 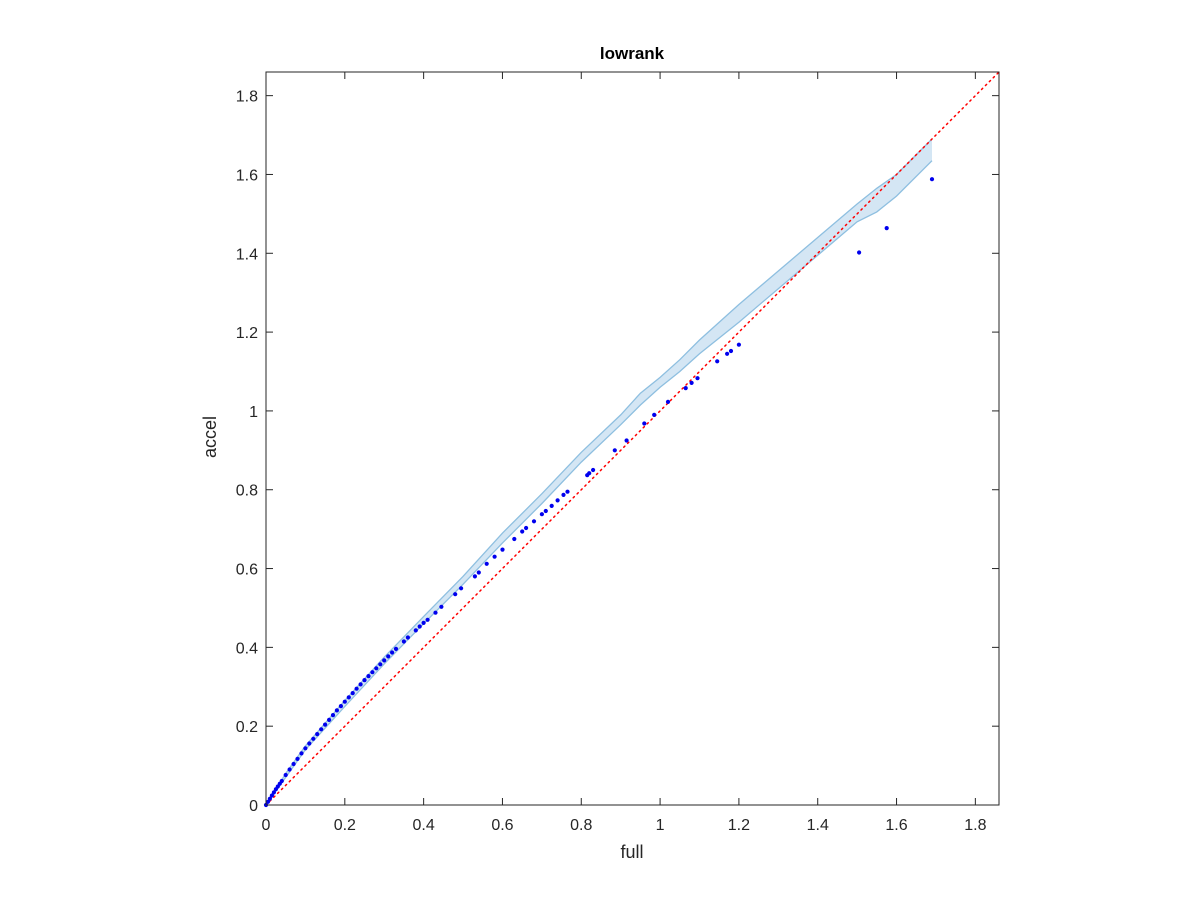 I want to click on y-tick-label: 1.2, so click(x=247, y=333).